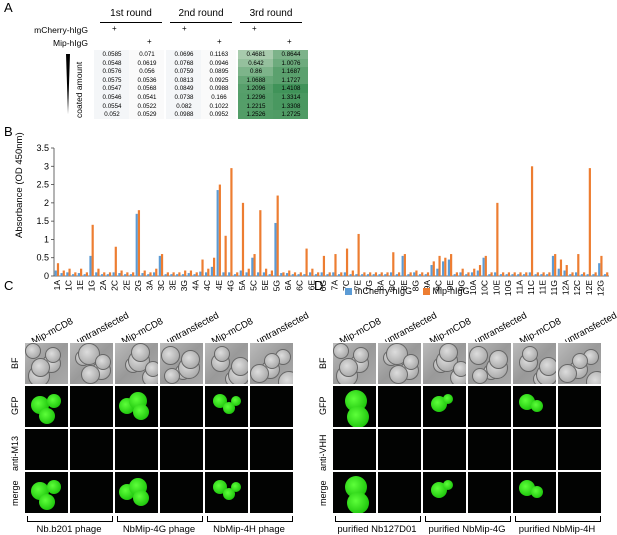 The width and height of the screenshot is (617, 535). I want to click on x-tick-label: 8G, so click(415, 285).